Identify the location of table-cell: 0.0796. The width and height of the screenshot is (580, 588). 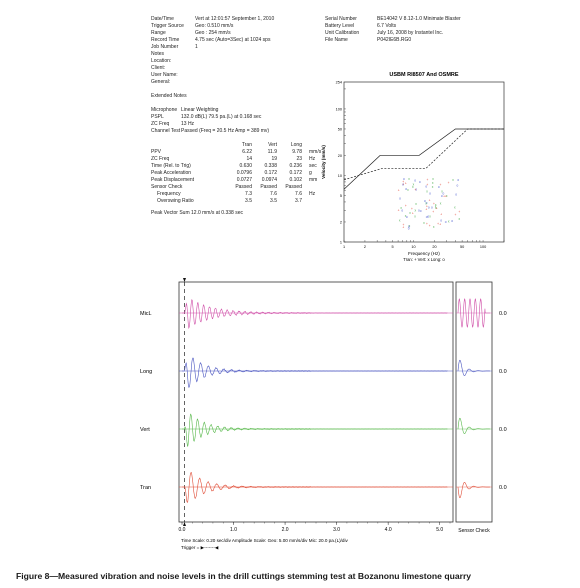
(244, 173).